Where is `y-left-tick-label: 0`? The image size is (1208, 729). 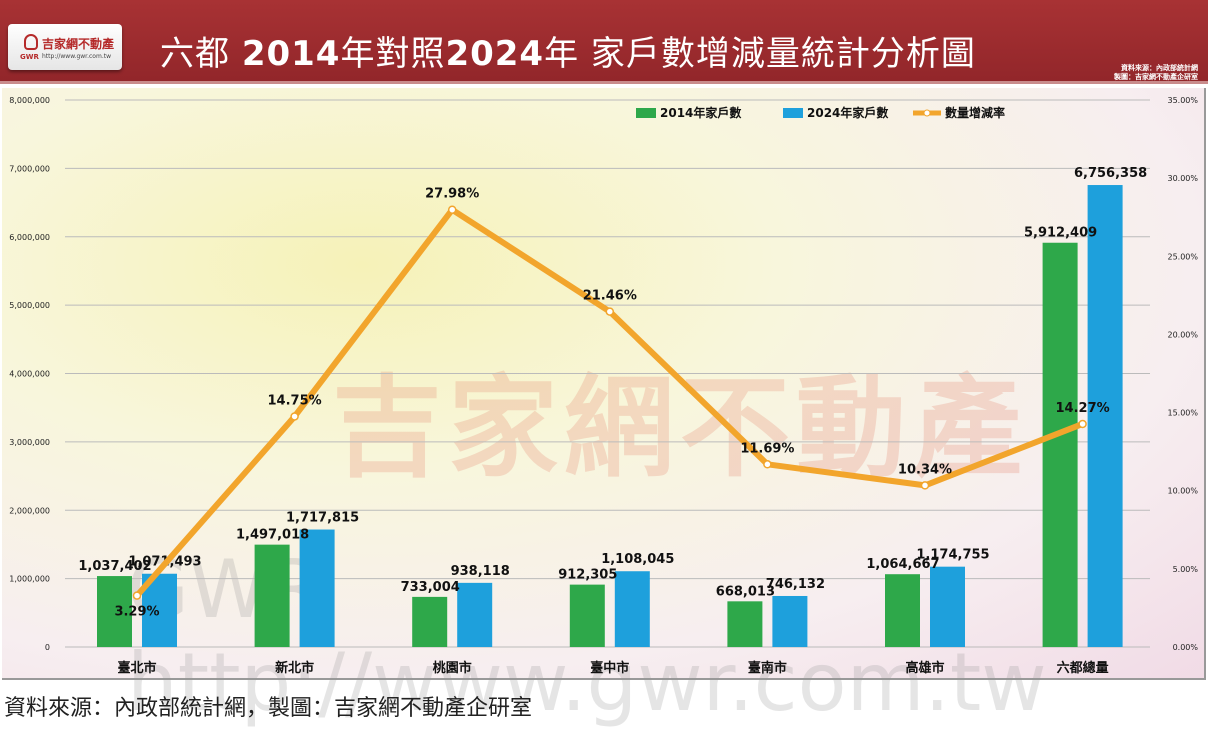 y-left-tick-label: 0 is located at coordinates (47, 647).